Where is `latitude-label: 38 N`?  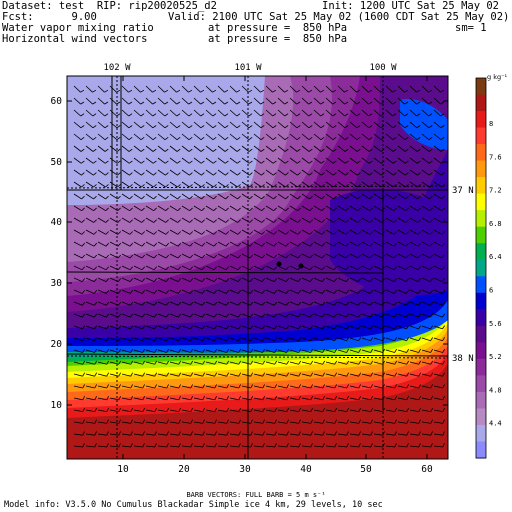 latitude-label: 38 N is located at coordinates (463, 359).